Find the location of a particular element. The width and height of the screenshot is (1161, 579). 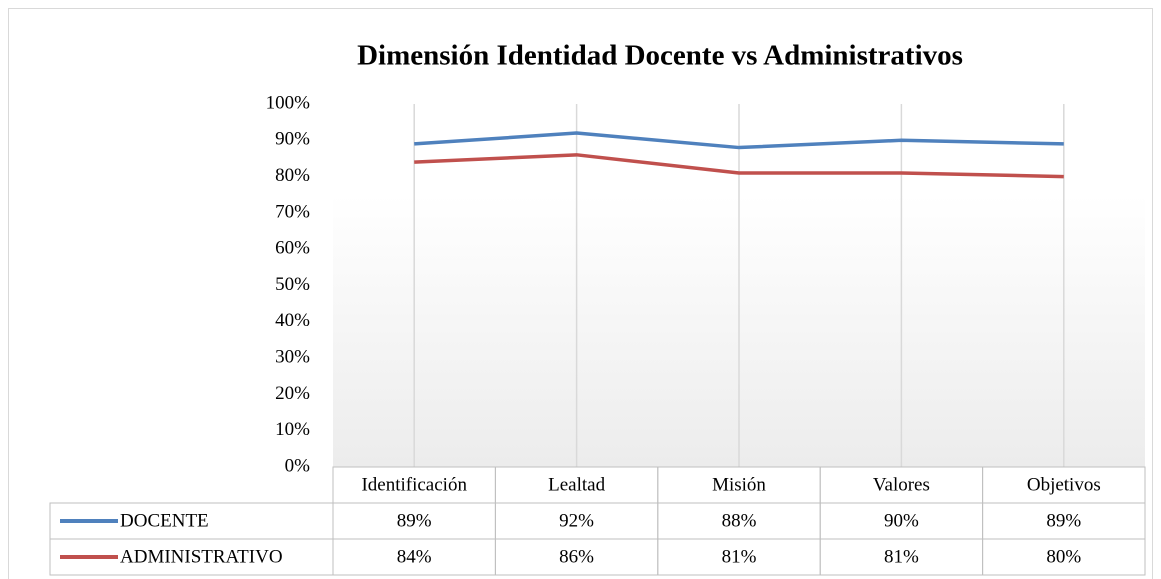

table-cell is located at coordinates (1064, 557).